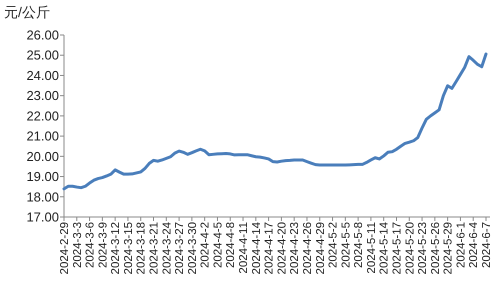 The width and height of the screenshot is (500, 300). I want to click on x-tick-label: 2024-3-30, so click(192, 248).